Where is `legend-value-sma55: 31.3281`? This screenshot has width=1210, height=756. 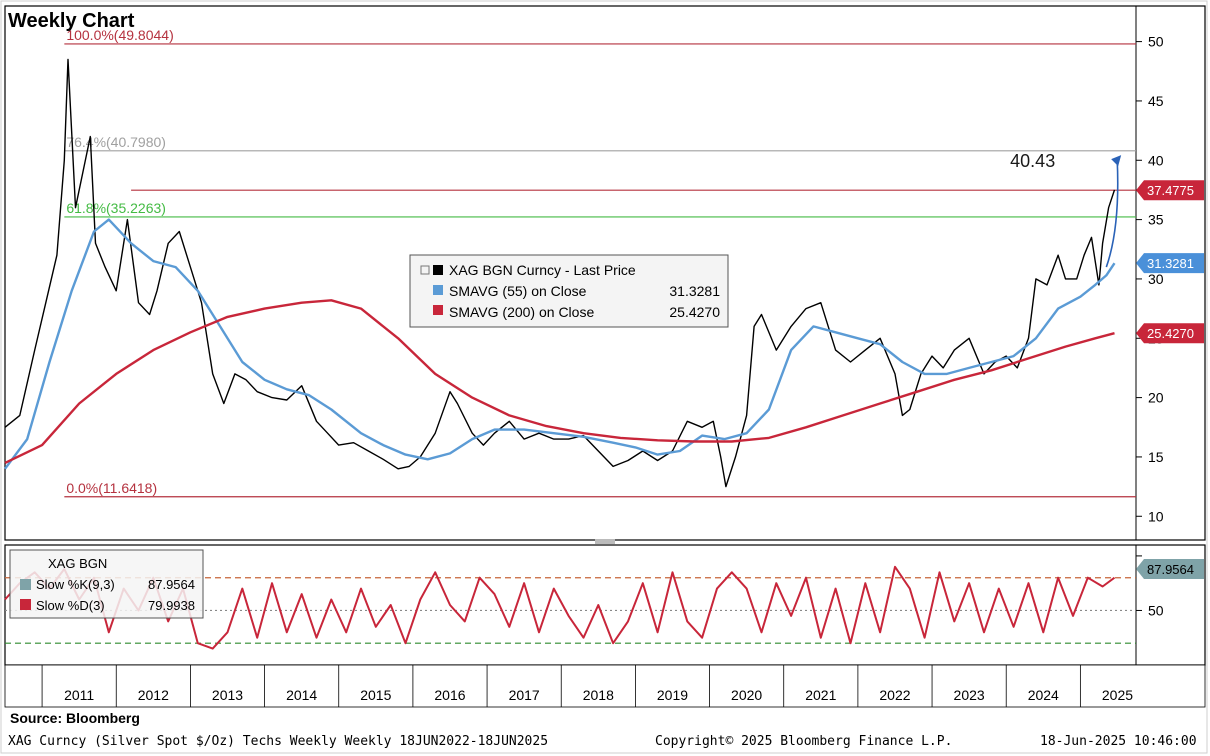
legend-value-sma55: 31.3281 is located at coordinates (694, 291).